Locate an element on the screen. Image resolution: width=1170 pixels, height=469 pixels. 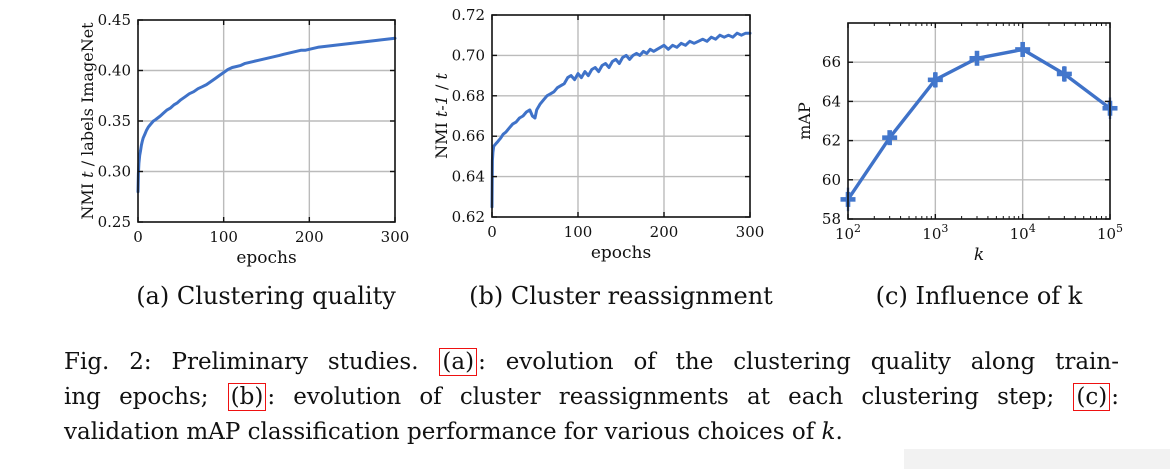
y-tick-label: 66 is located at coordinates (831, 62).